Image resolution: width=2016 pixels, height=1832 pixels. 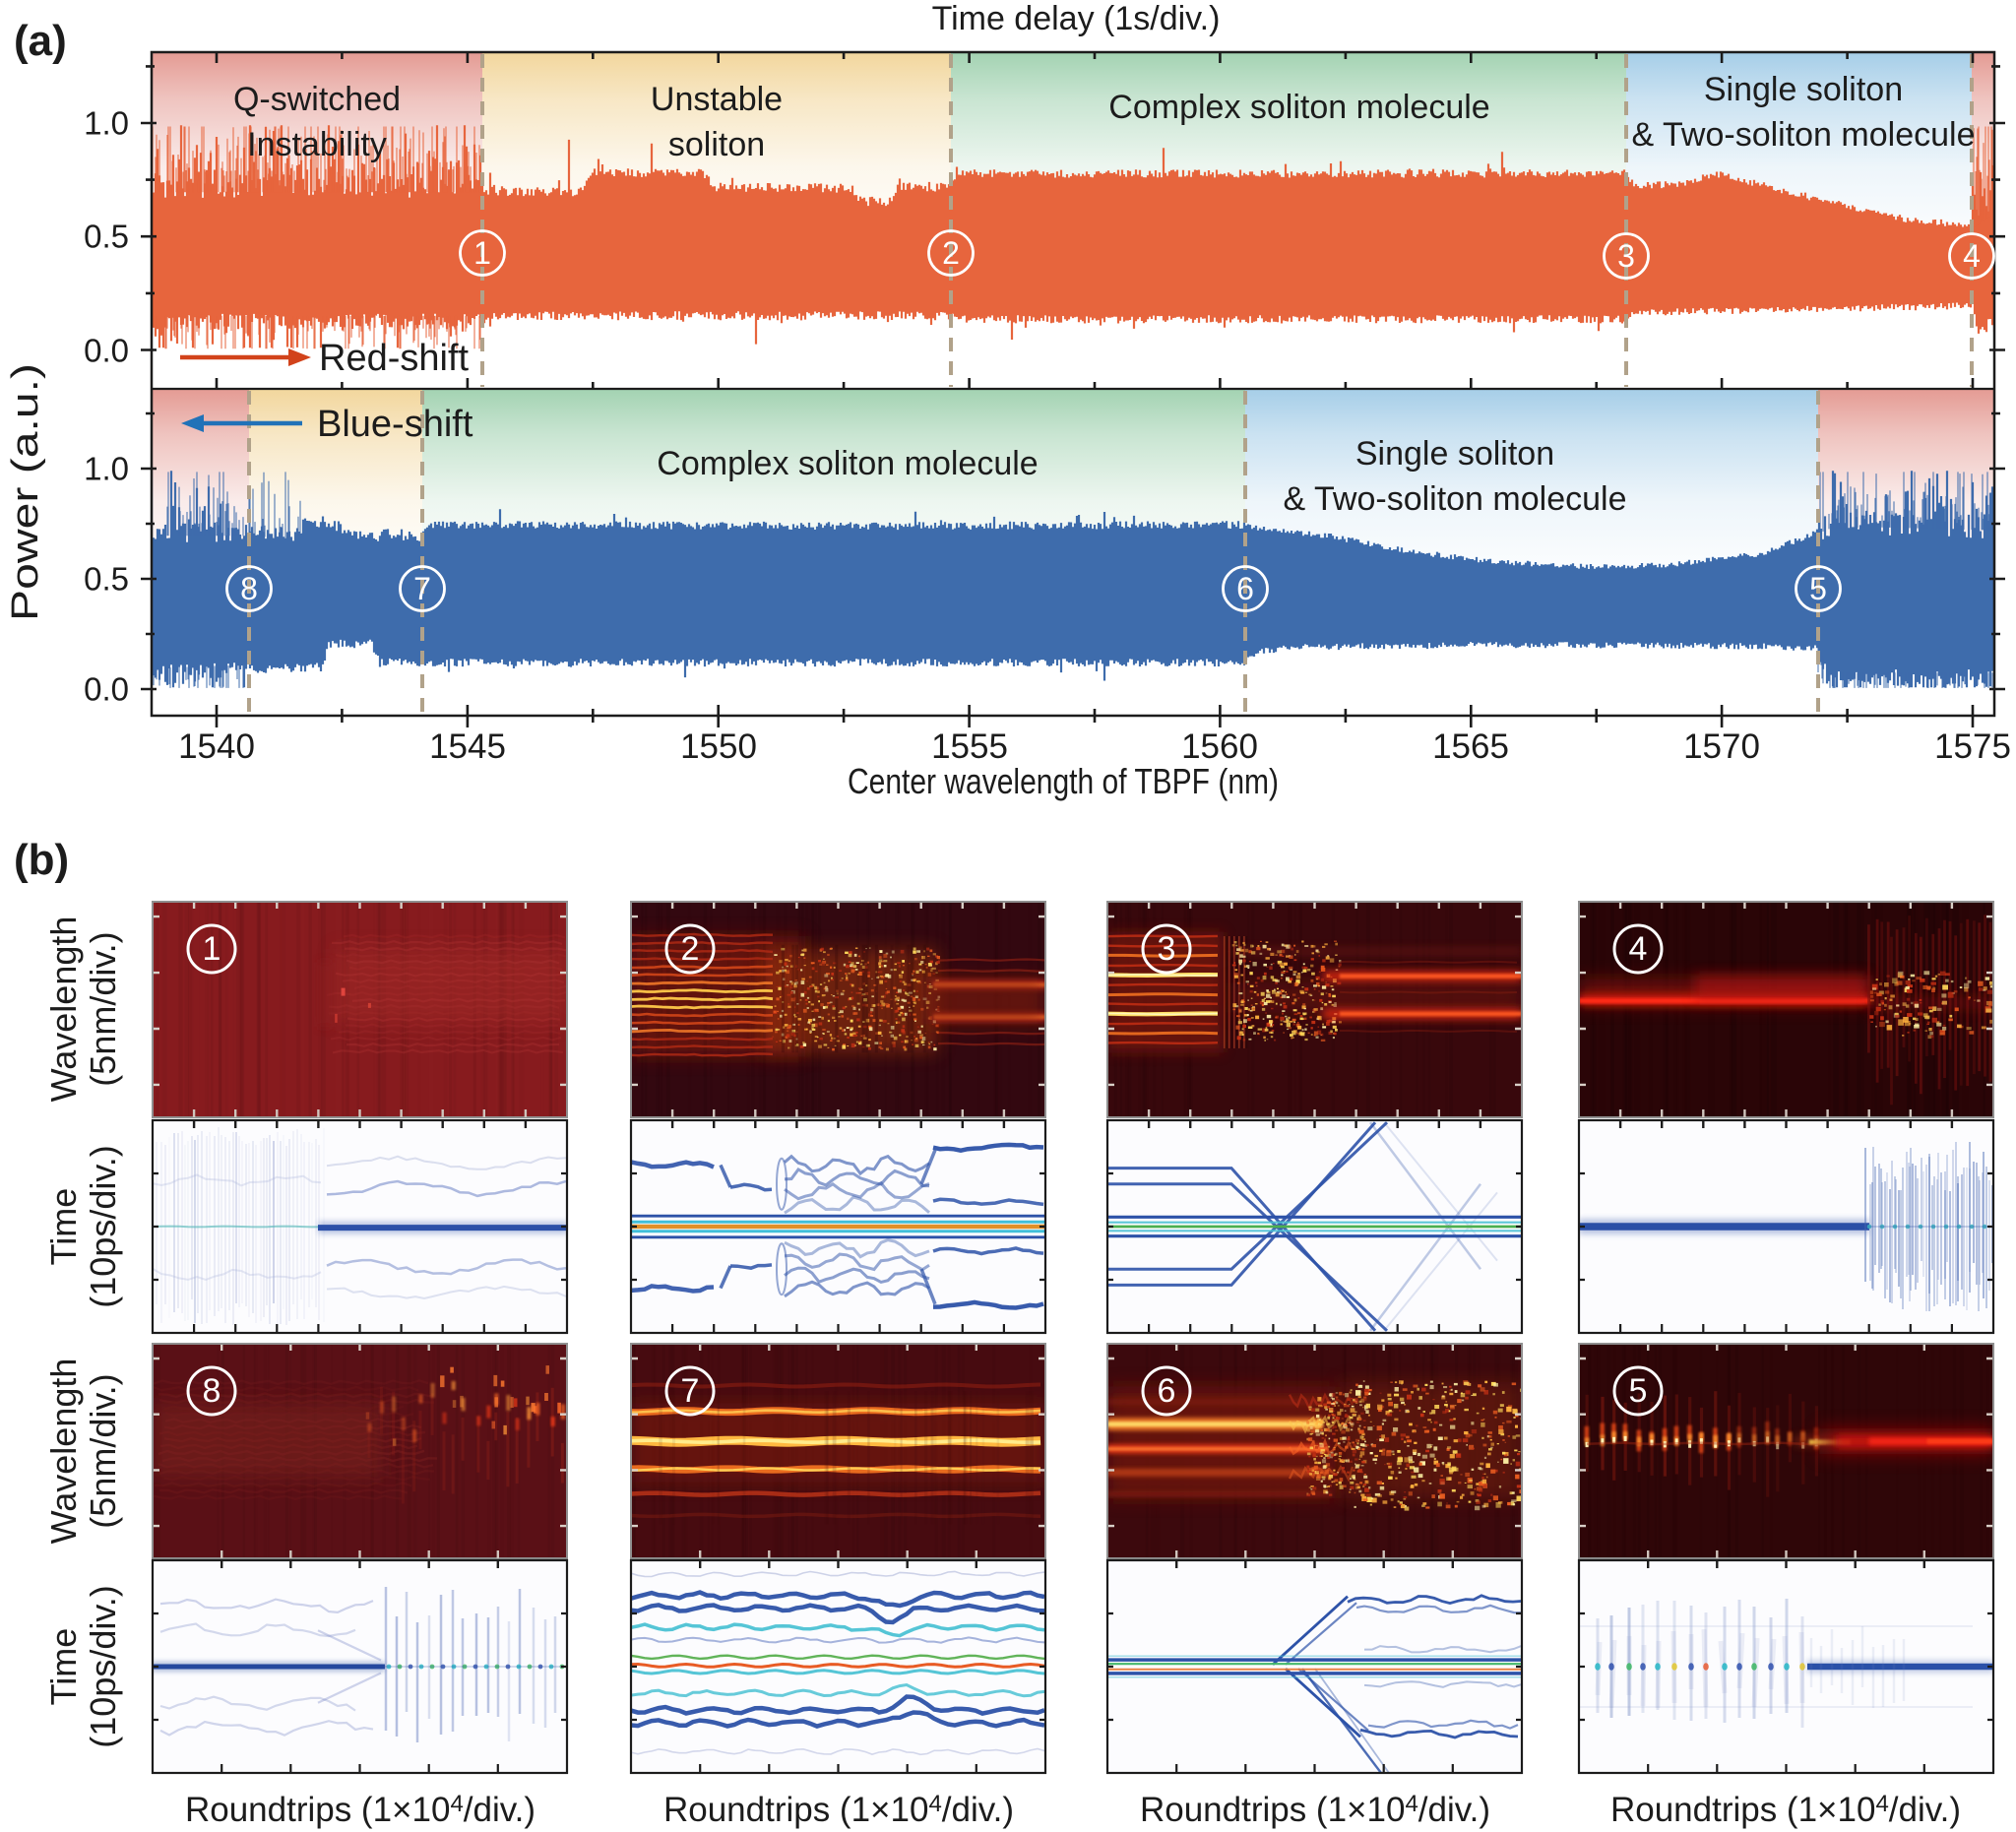 I want to click on svg-text: 1570, so click(x=1721, y=746).